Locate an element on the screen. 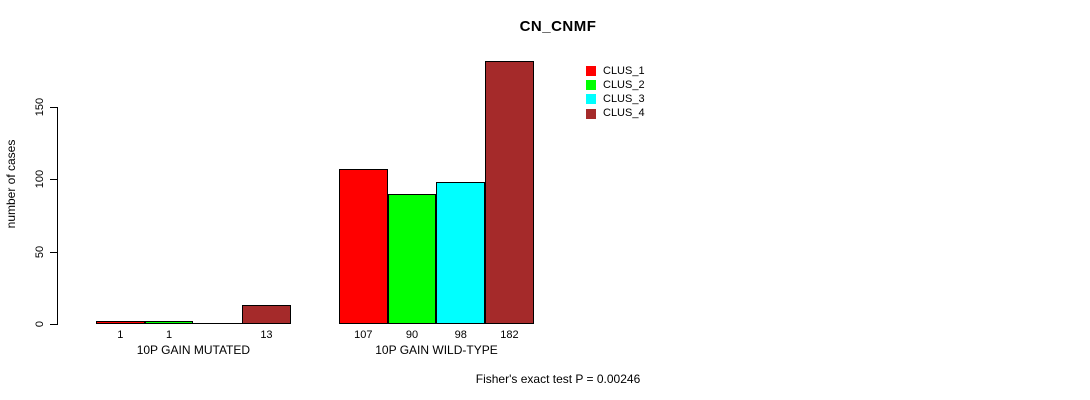  bar-mutated-clus3 is located at coordinates (218, 323).